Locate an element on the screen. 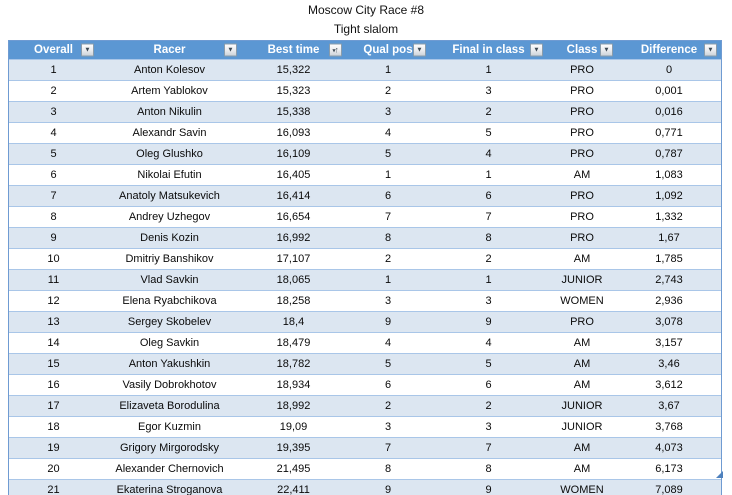 The image size is (732, 495). cell-difference: 0 is located at coordinates (669, 69).